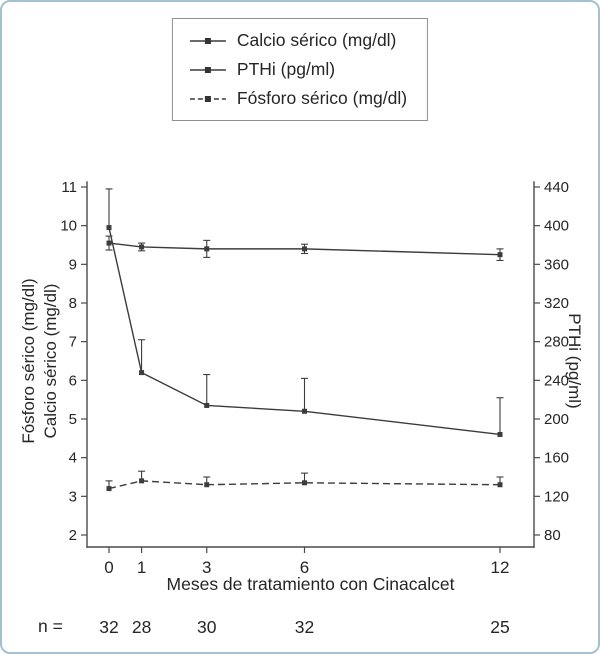 The width and height of the screenshot is (600, 654). Describe the element at coordinates (207, 98) in the screenshot. I see `fosforo-serico-dashed-line-marker-icon` at that location.